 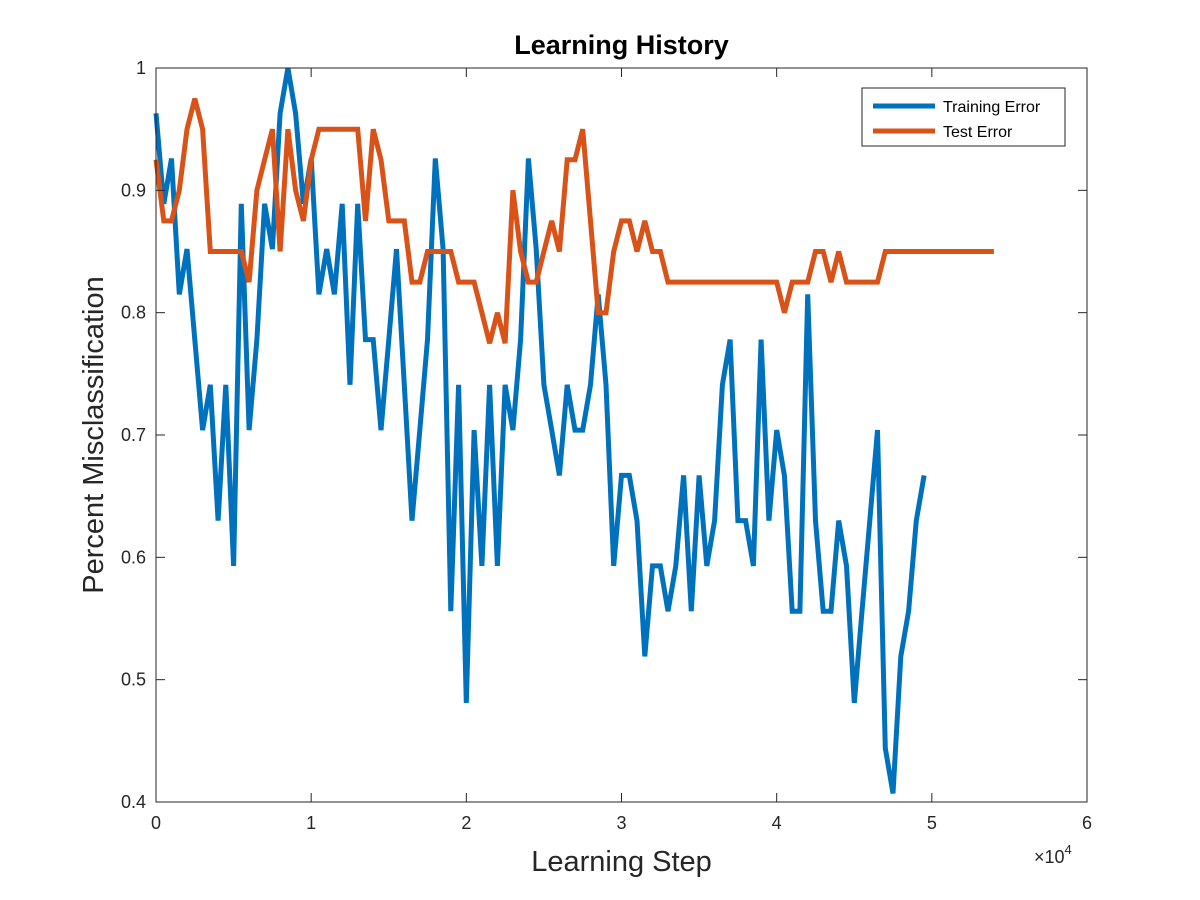 I want to click on x-exponent-label: ×10⁴, so click(x=1053, y=854).